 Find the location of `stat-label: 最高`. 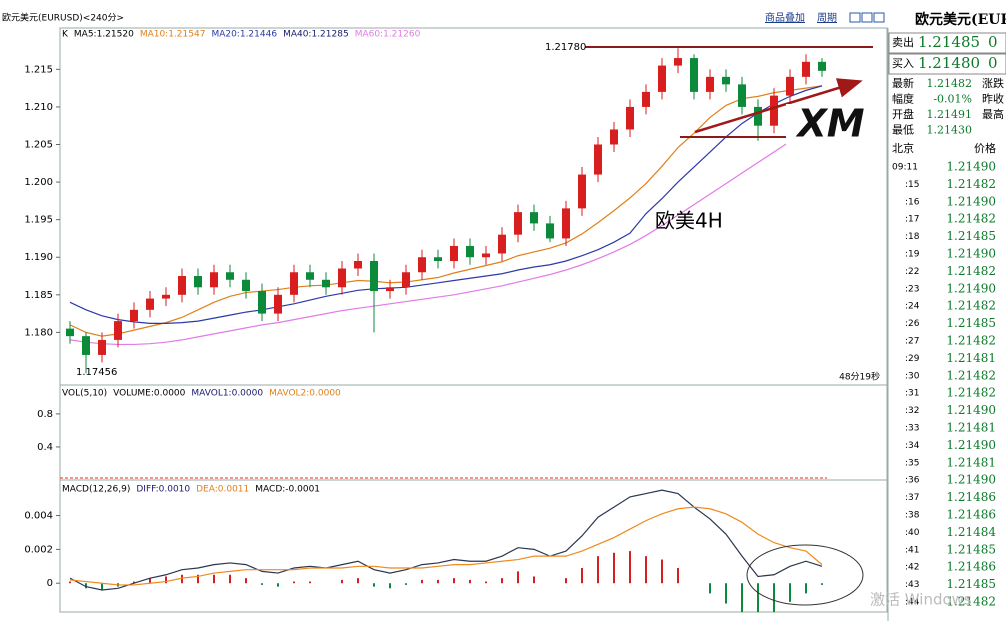

stat-label: 最高 is located at coordinates (993, 114).